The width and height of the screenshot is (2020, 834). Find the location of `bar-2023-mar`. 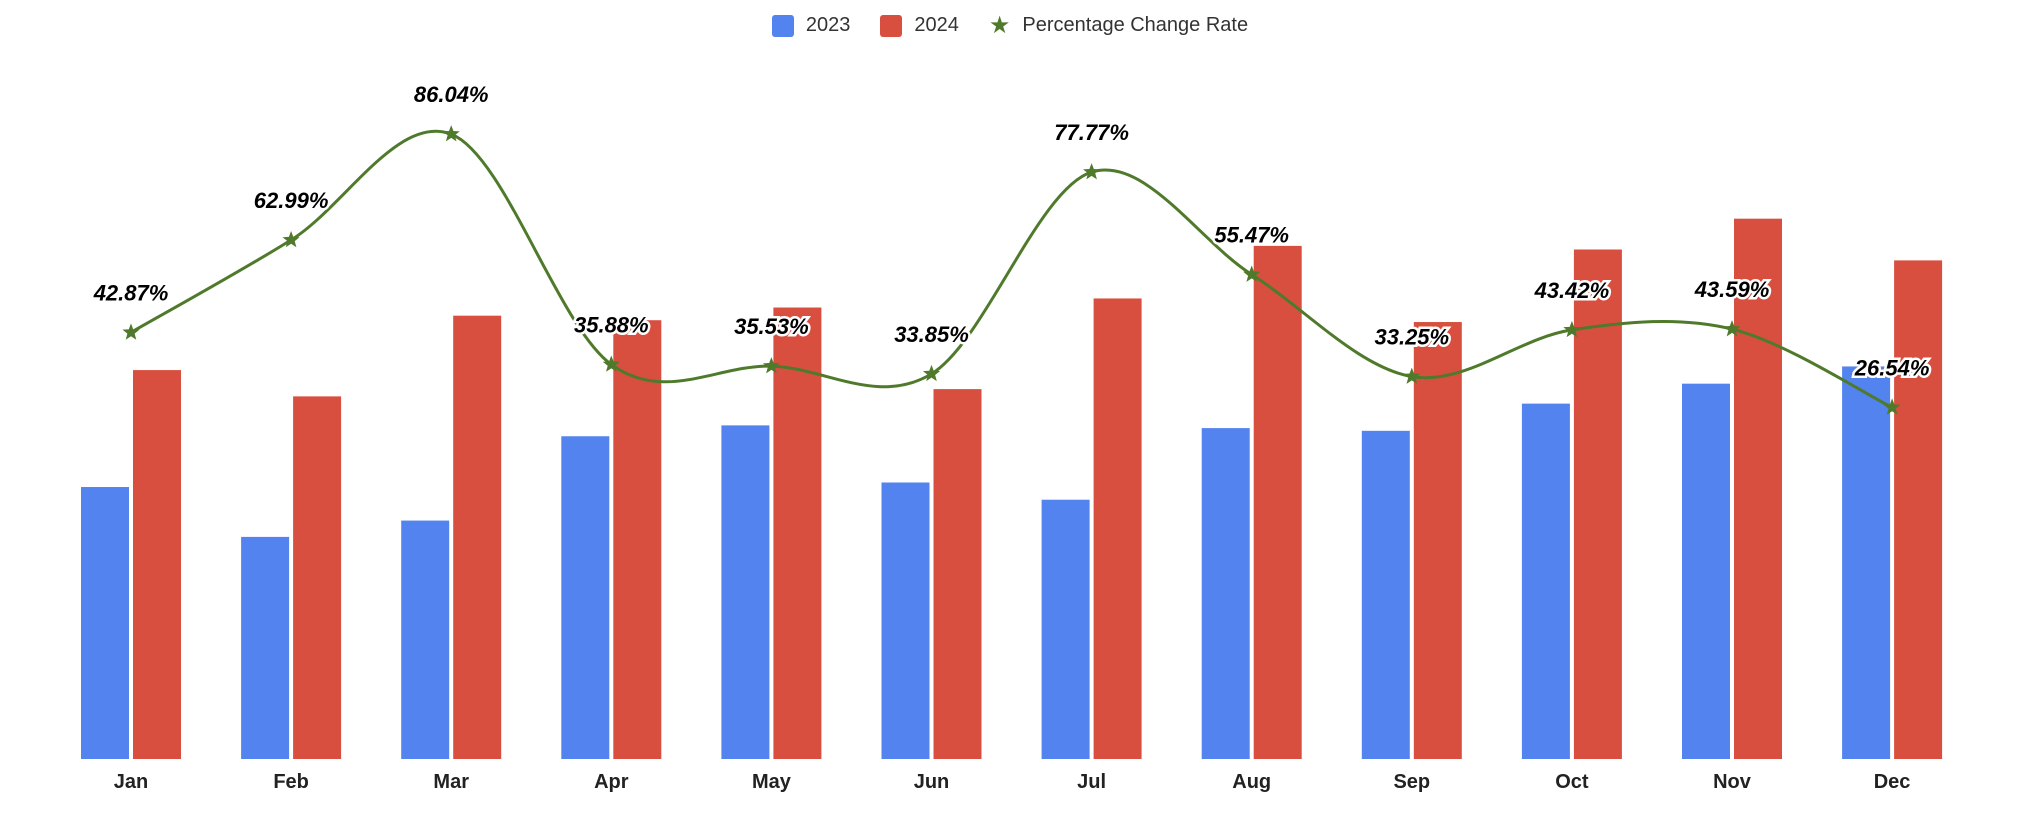

bar-2023-mar is located at coordinates (425, 639).